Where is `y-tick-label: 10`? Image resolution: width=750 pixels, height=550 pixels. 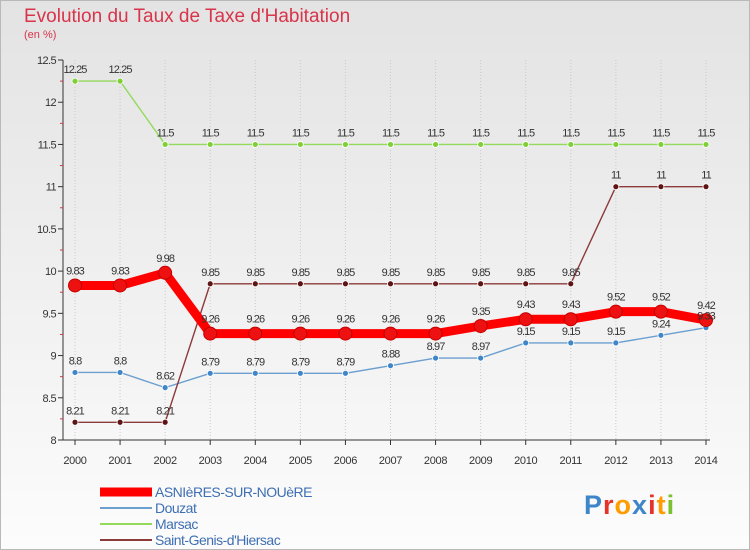
y-tick-label: 10 is located at coordinates (51, 272).